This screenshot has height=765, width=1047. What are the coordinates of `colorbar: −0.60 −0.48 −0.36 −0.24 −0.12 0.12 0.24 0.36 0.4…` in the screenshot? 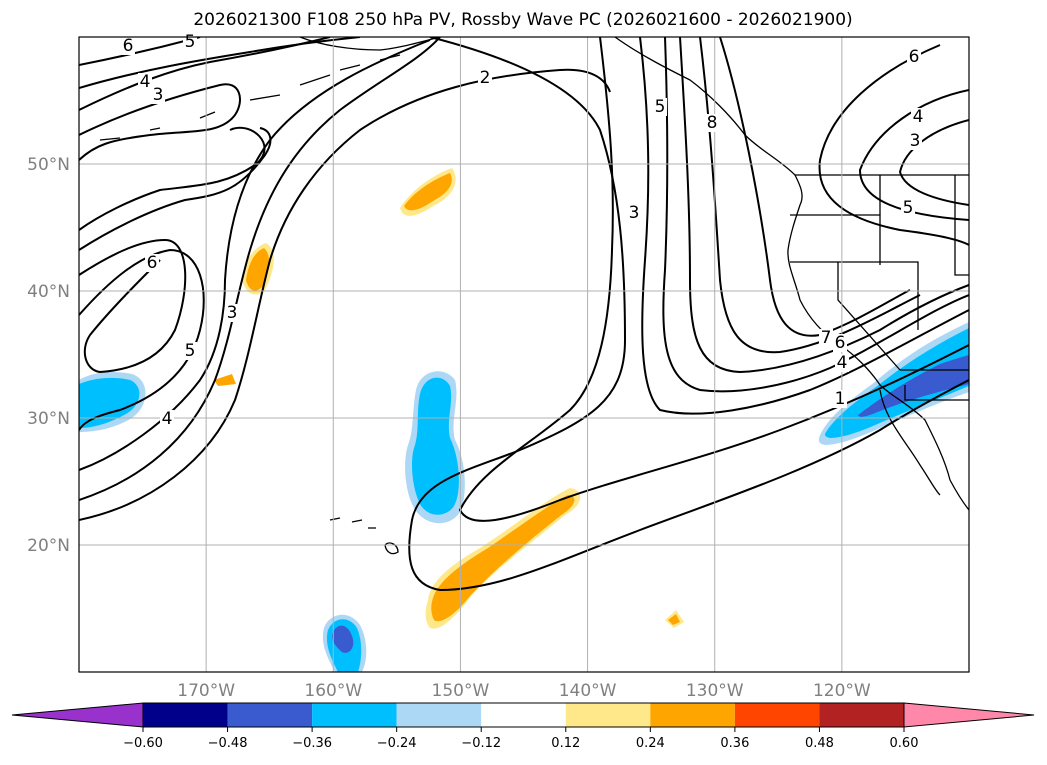 It's located at (523, 726).